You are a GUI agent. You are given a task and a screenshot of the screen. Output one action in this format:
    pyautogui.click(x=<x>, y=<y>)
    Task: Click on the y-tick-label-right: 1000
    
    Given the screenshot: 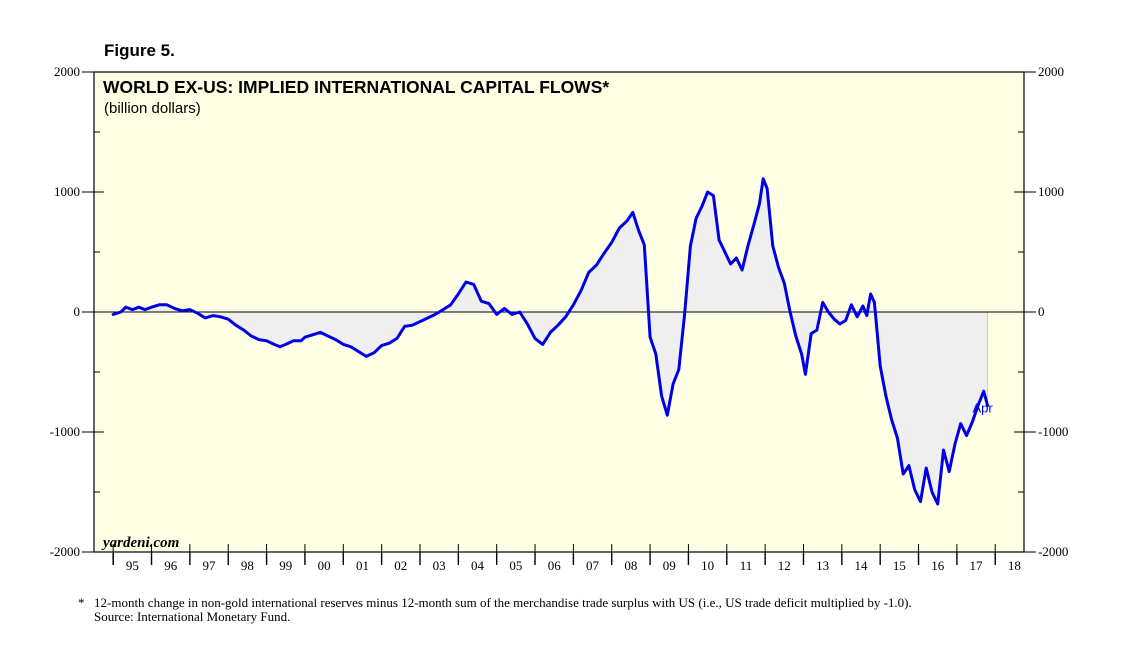 What is the action you would take?
    pyautogui.click(x=1051, y=191)
    